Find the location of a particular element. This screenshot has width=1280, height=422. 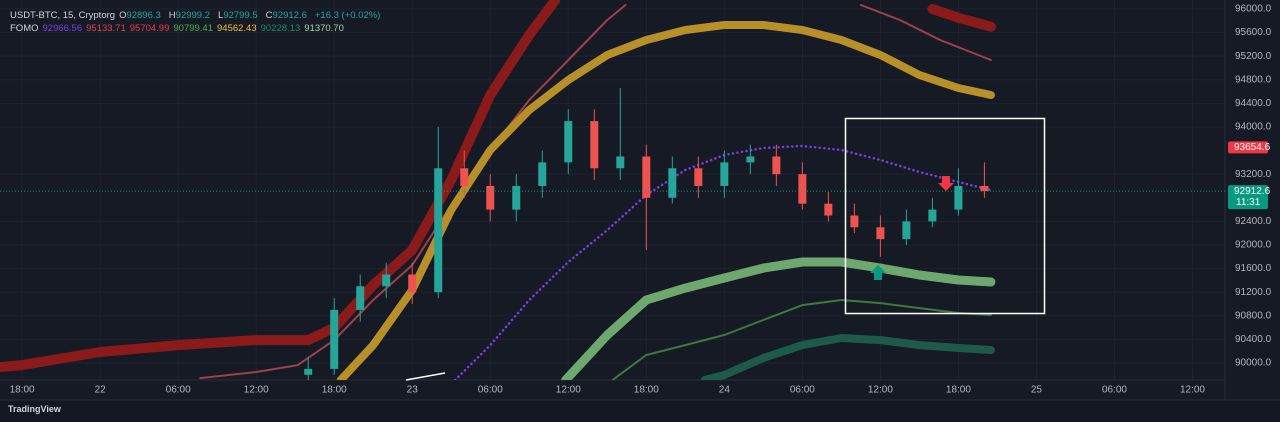

change: +16.3 (+0.02%) is located at coordinates (347, 15).